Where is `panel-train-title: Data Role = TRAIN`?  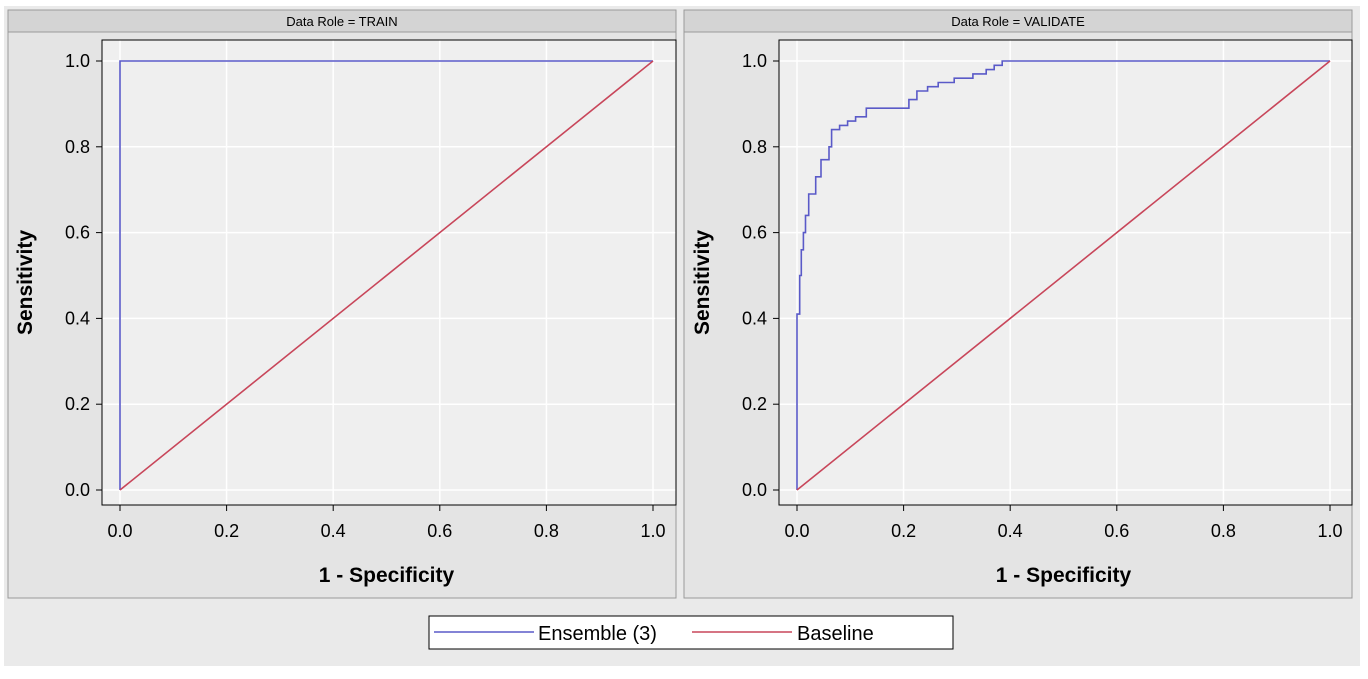 panel-train-title: Data Role = TRAIN is located at coordinates (341, 21).